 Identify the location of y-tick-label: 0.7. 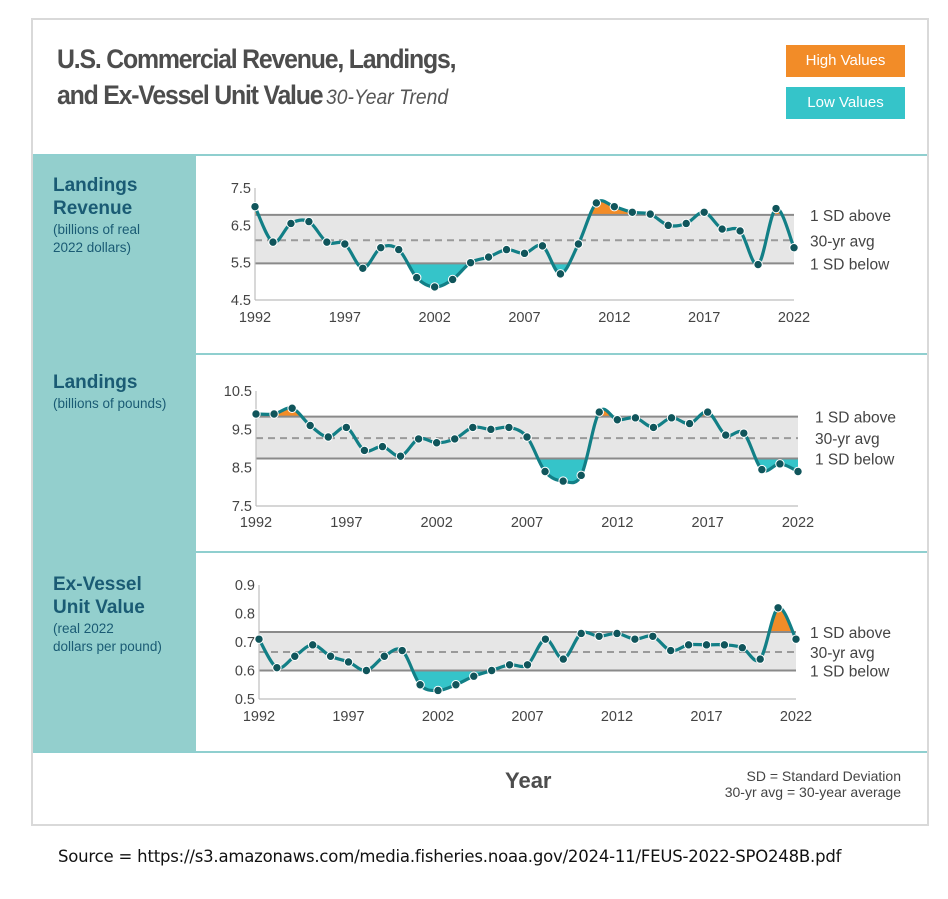
(245, 643).